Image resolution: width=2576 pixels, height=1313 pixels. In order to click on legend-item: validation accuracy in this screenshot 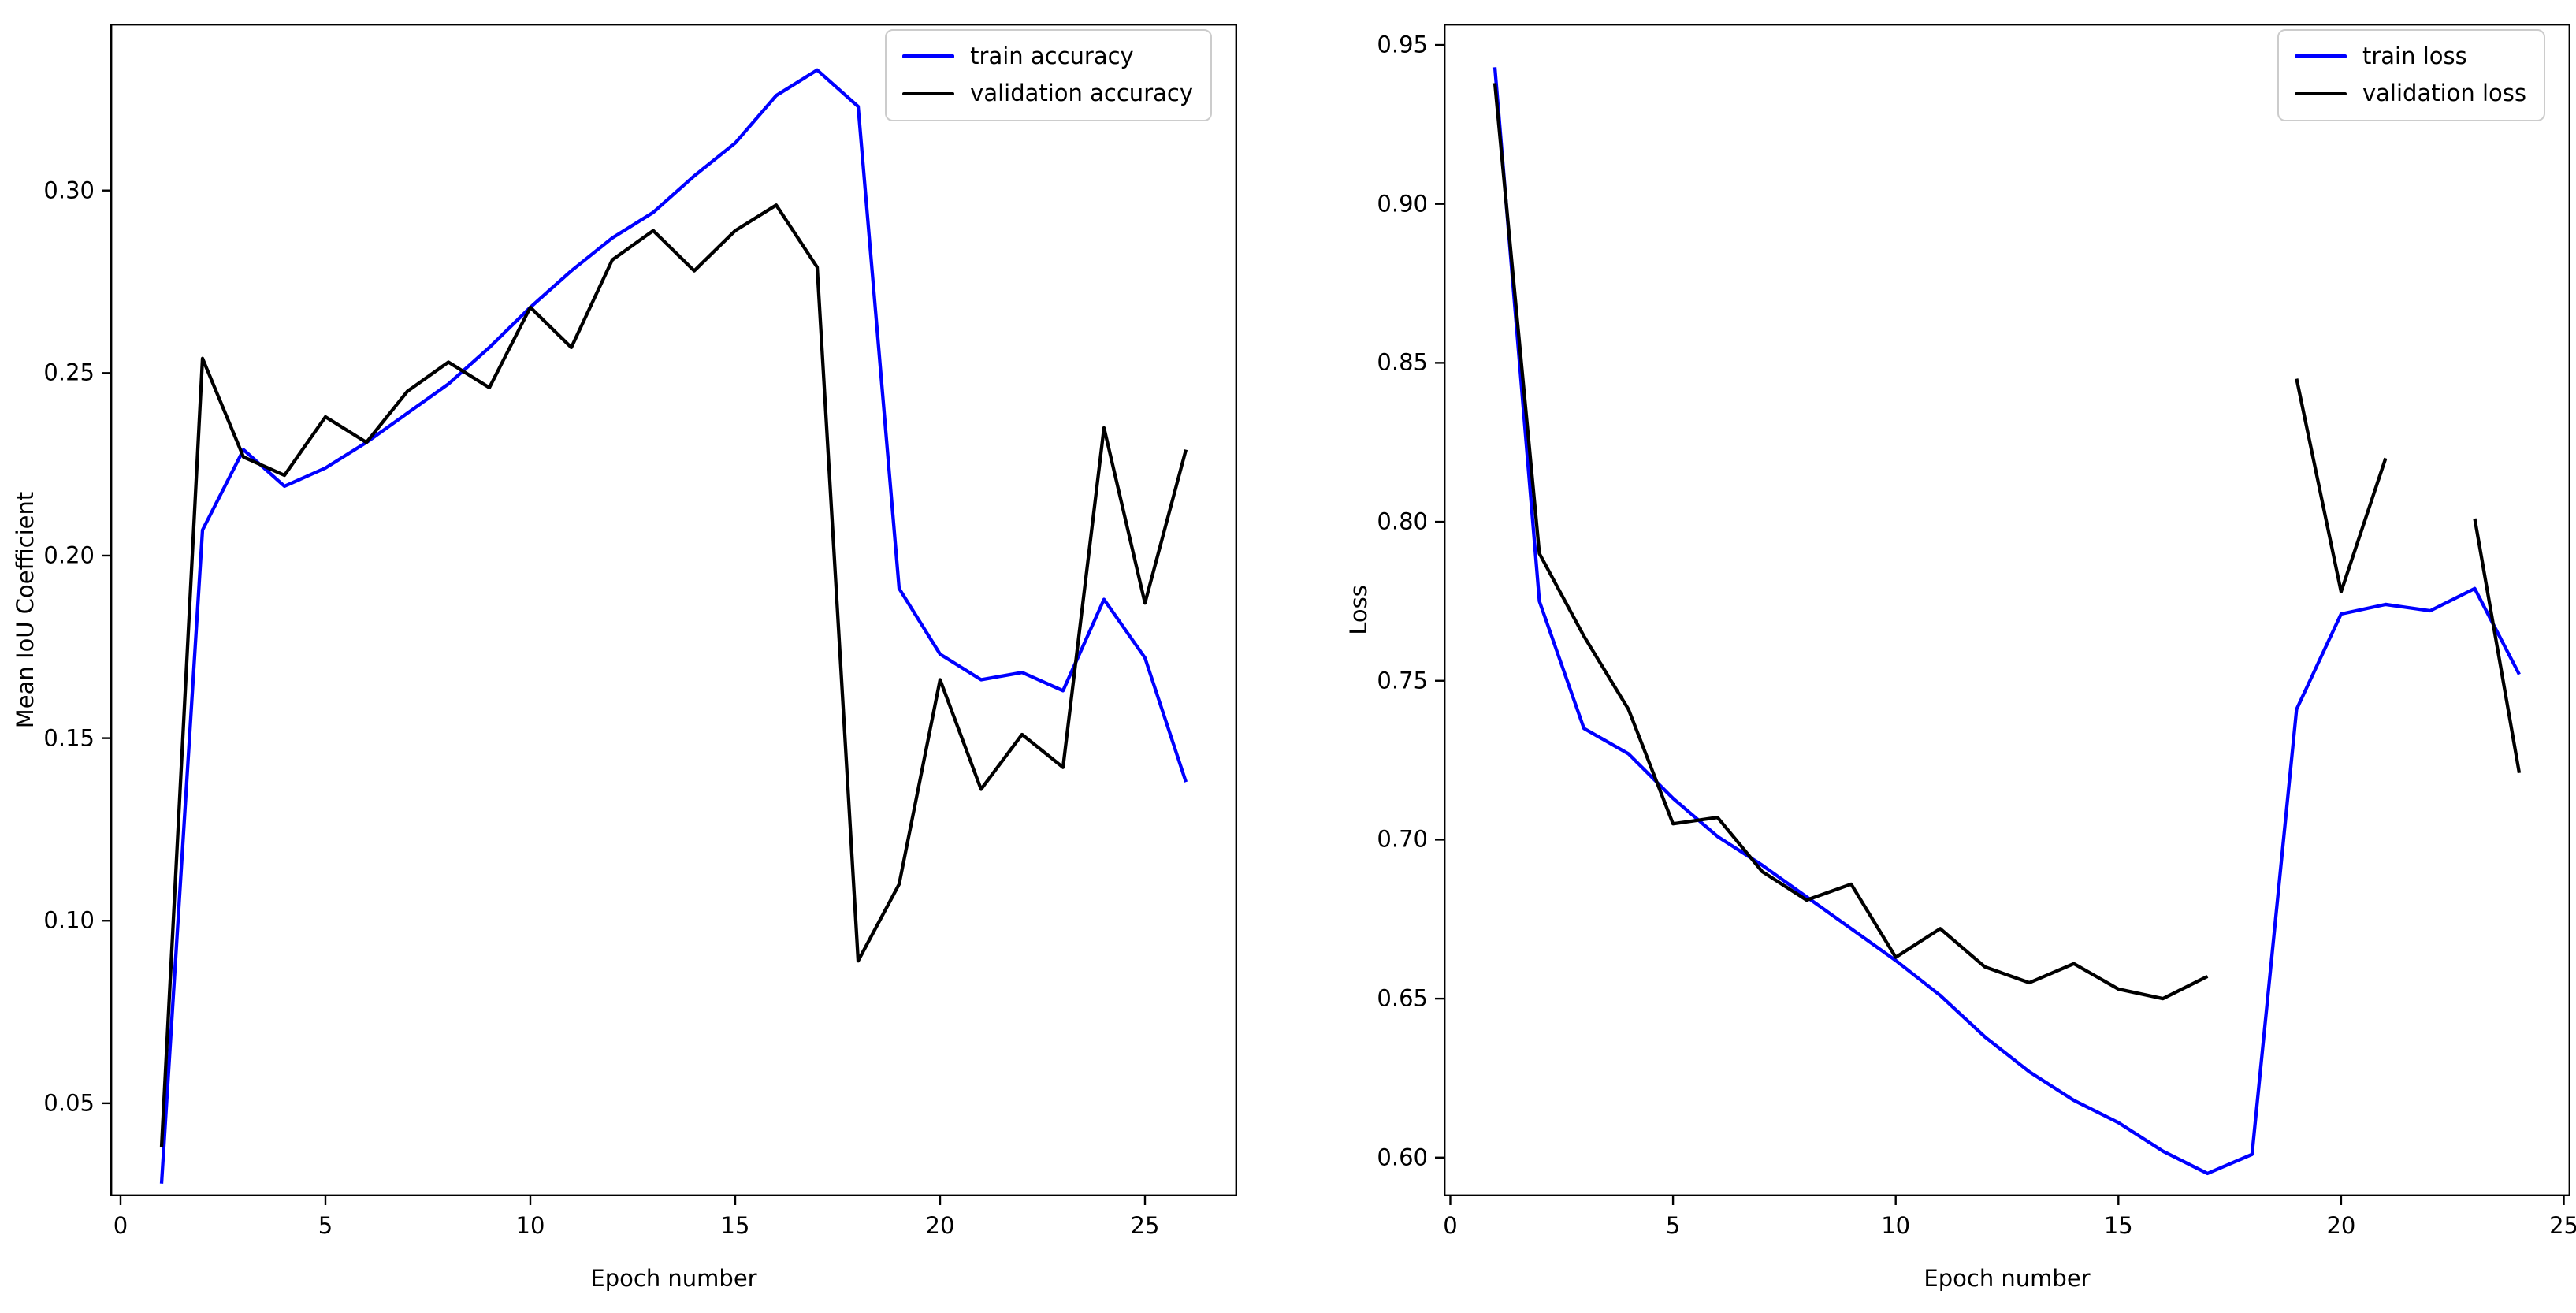, I will do `click(1047, 93)`.